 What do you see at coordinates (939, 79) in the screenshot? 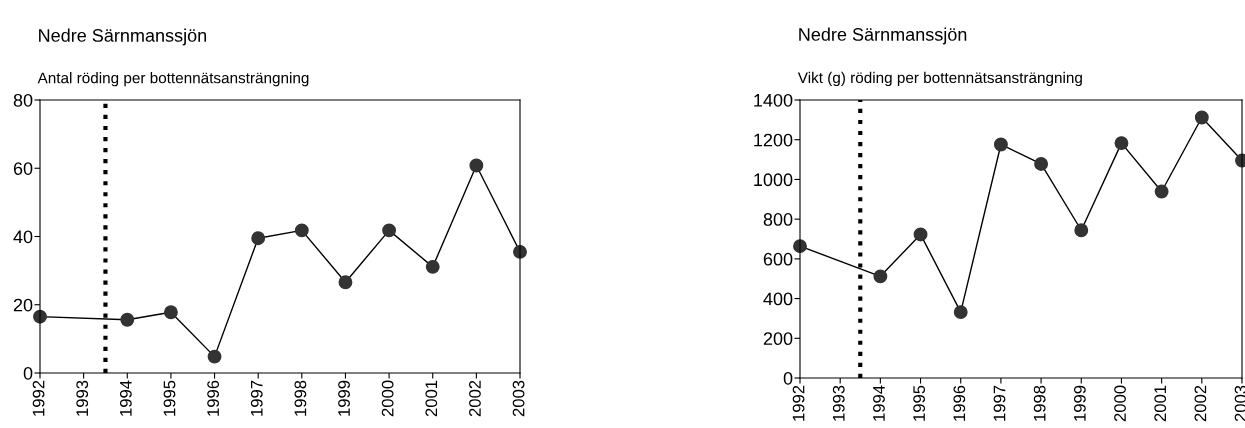
I see `chart-subtitle: Vikt (g) röding per bottennätsansträngning` at bounding box center [939, 79].